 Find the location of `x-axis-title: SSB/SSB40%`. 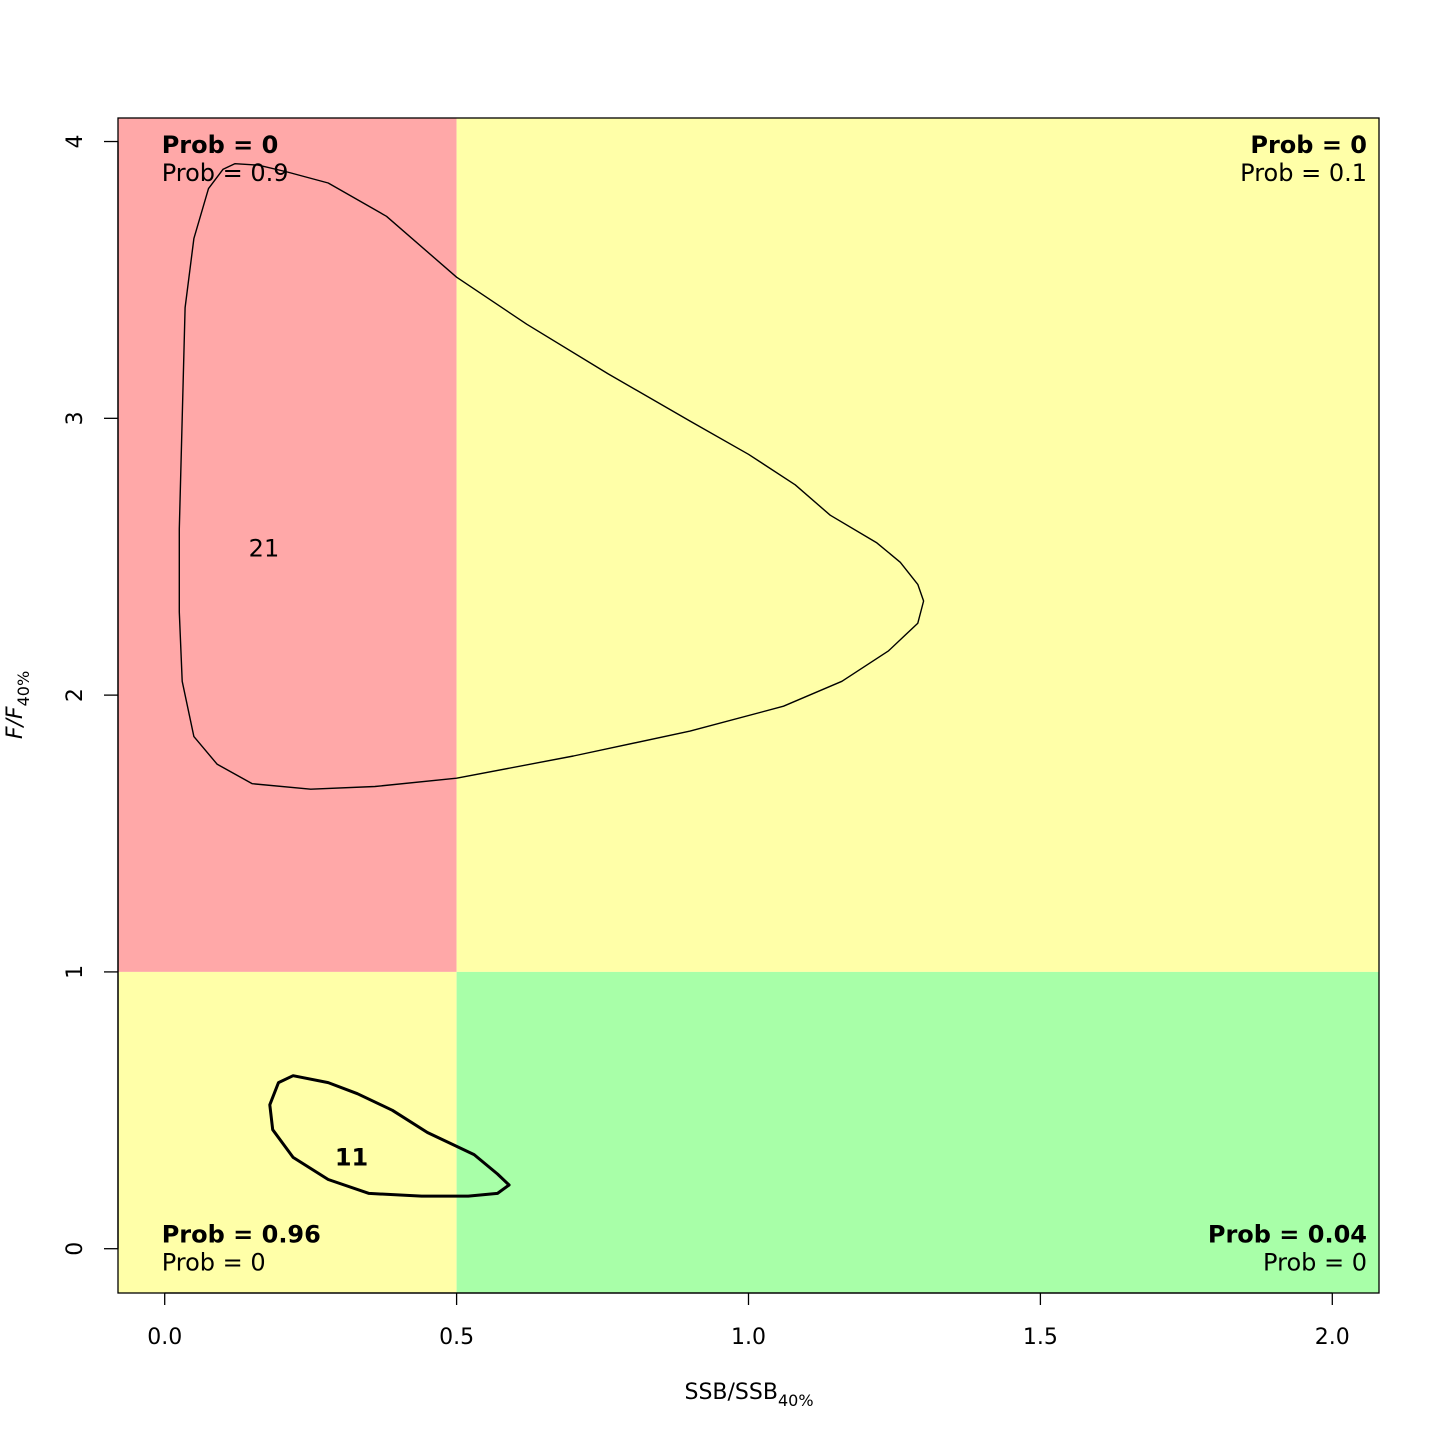

x-axis-title: SSB/SSB40% is located at coordinates (748, 1395).